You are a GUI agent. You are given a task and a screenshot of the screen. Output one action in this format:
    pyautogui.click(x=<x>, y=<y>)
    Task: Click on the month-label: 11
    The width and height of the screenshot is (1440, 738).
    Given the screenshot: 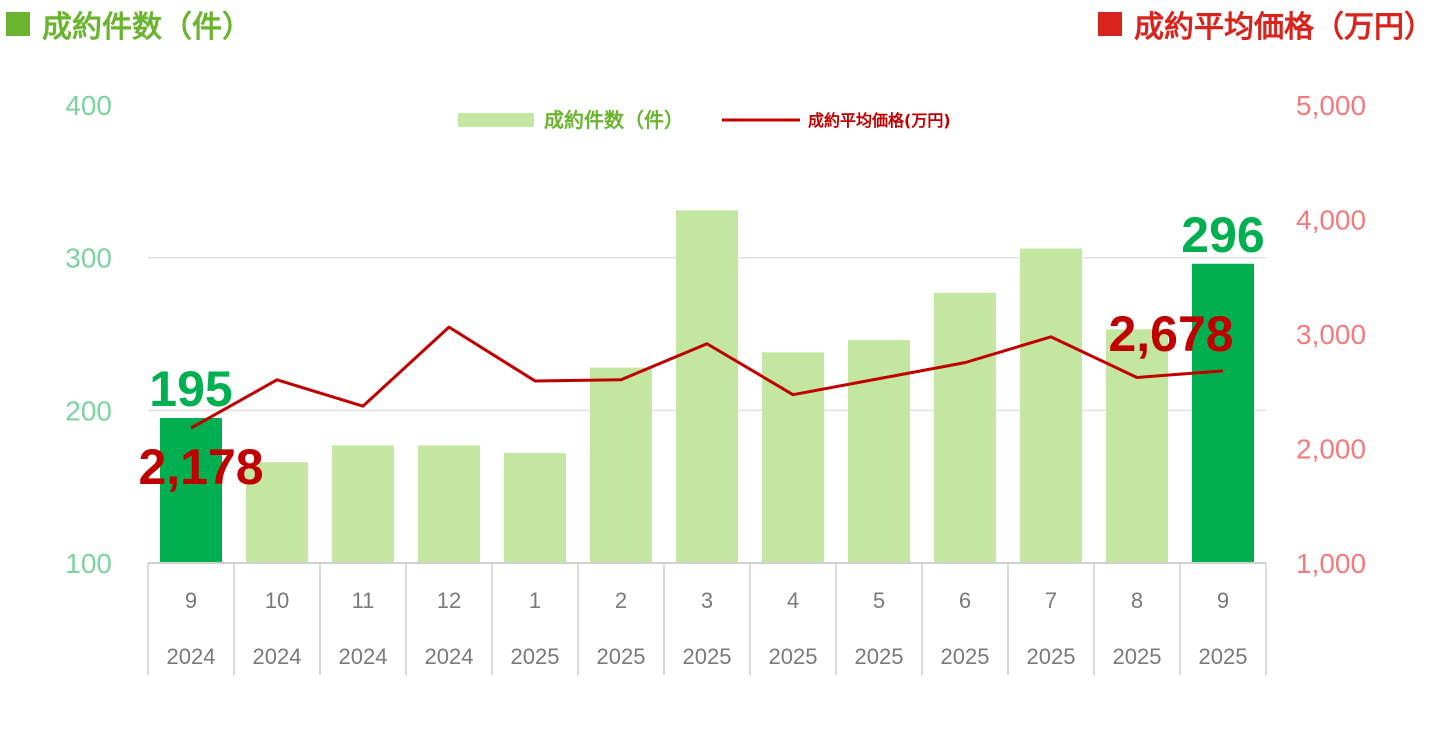 What is the action you would take?
    pyautogui.click(x=363, y=600)
    